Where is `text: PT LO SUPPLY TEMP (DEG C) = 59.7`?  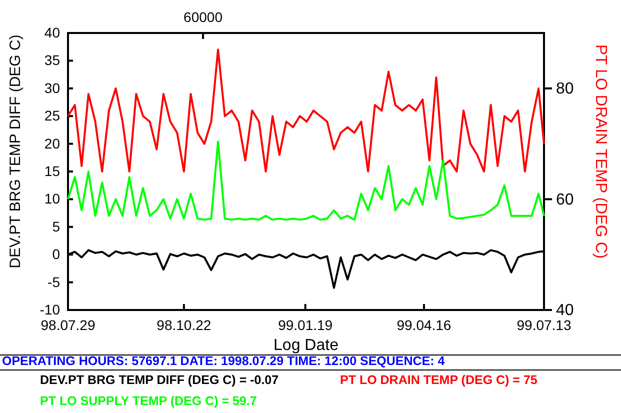 text: PT LO SUPPLY TEMP (DEG C) = 59.7 is located at coordinates (148, 401).